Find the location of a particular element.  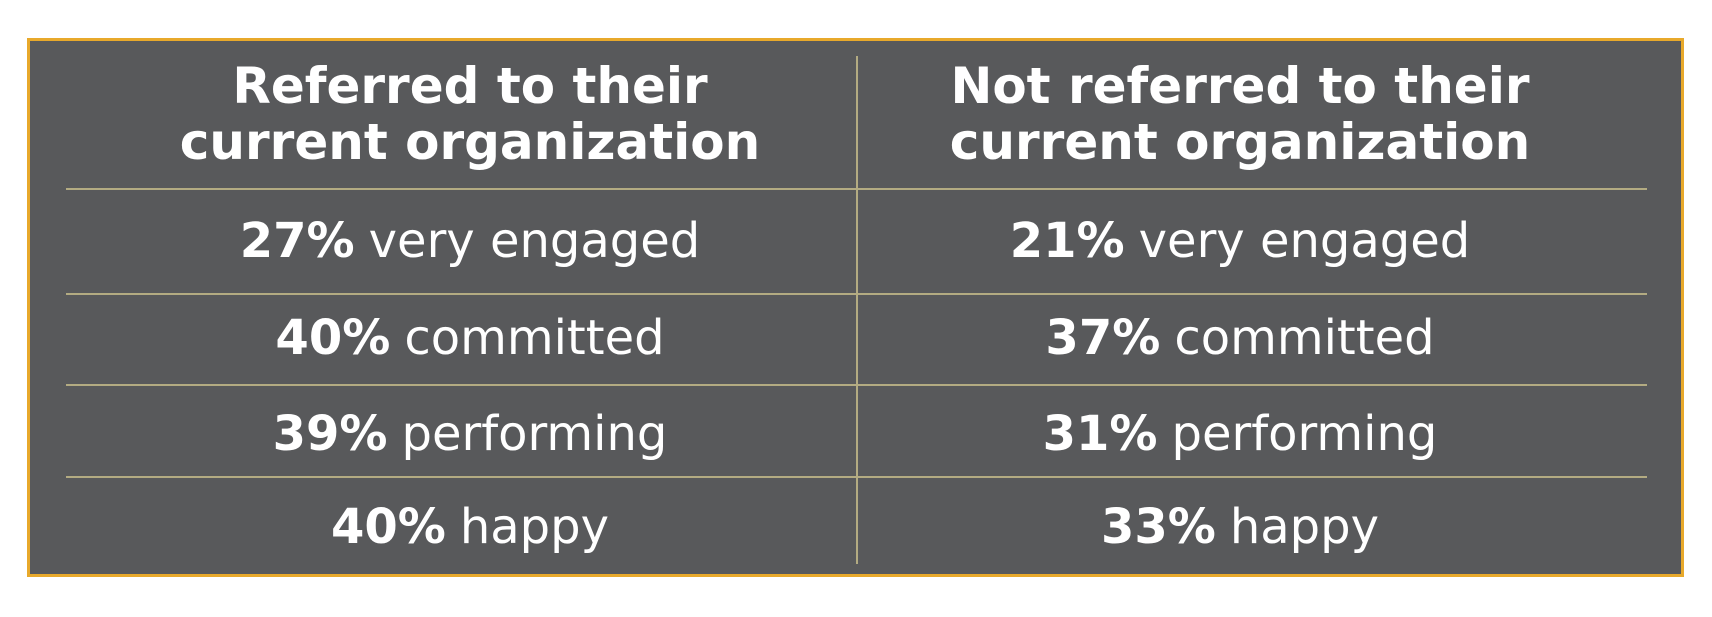

percentage: 39% is located at coordinates (330, 434).